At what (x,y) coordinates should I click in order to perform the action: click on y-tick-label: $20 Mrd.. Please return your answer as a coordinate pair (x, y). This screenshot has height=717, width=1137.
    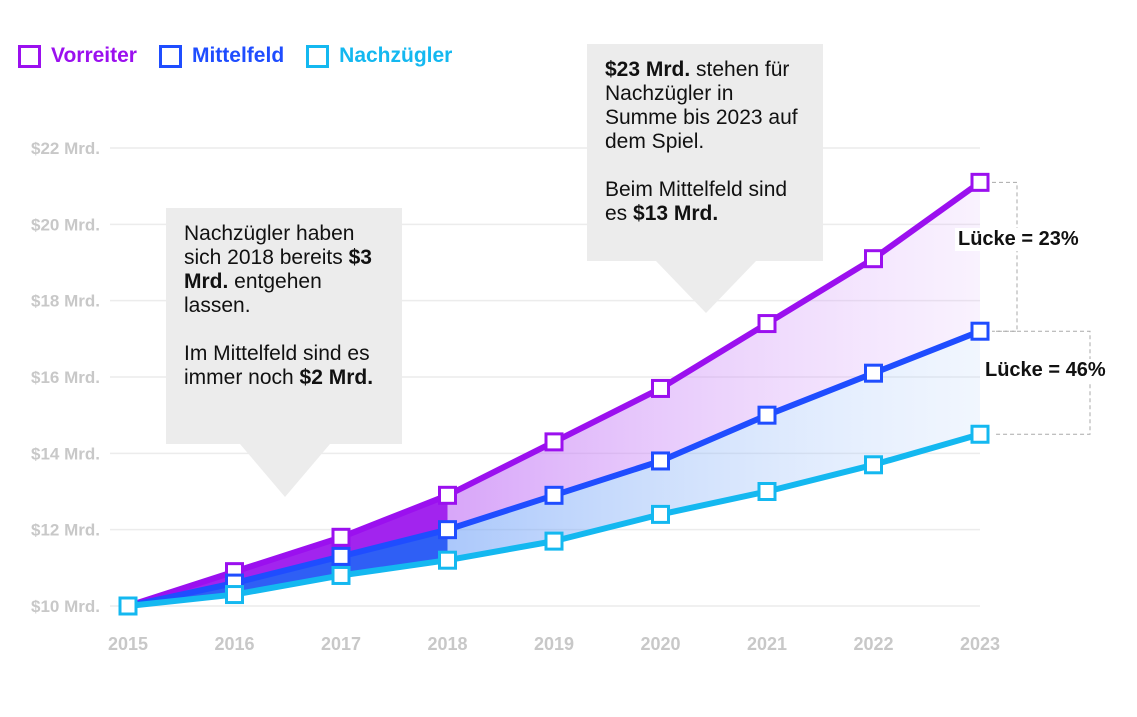
    Looking at the image, I should click on (65, 224).